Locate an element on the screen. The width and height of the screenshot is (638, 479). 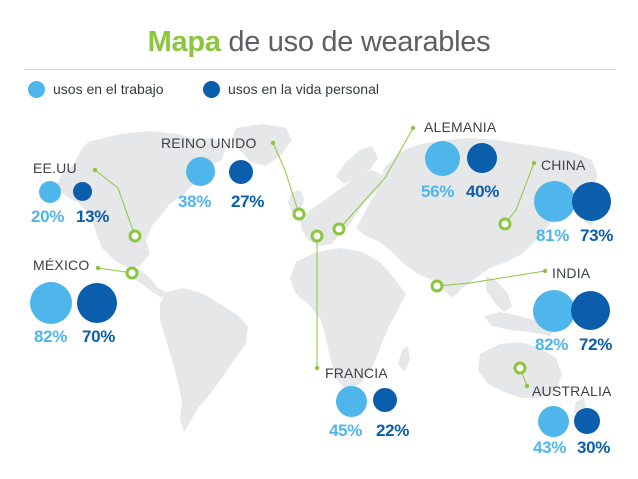
title-divider is located at coordinates (320, 69).